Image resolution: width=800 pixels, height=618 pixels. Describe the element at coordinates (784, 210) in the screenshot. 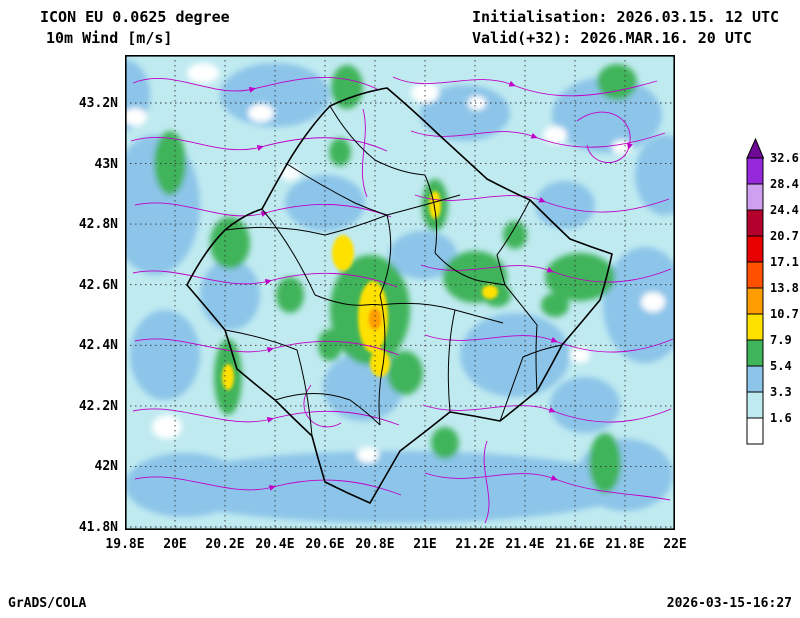

I see `colorbar-label: 24.4` at that location.